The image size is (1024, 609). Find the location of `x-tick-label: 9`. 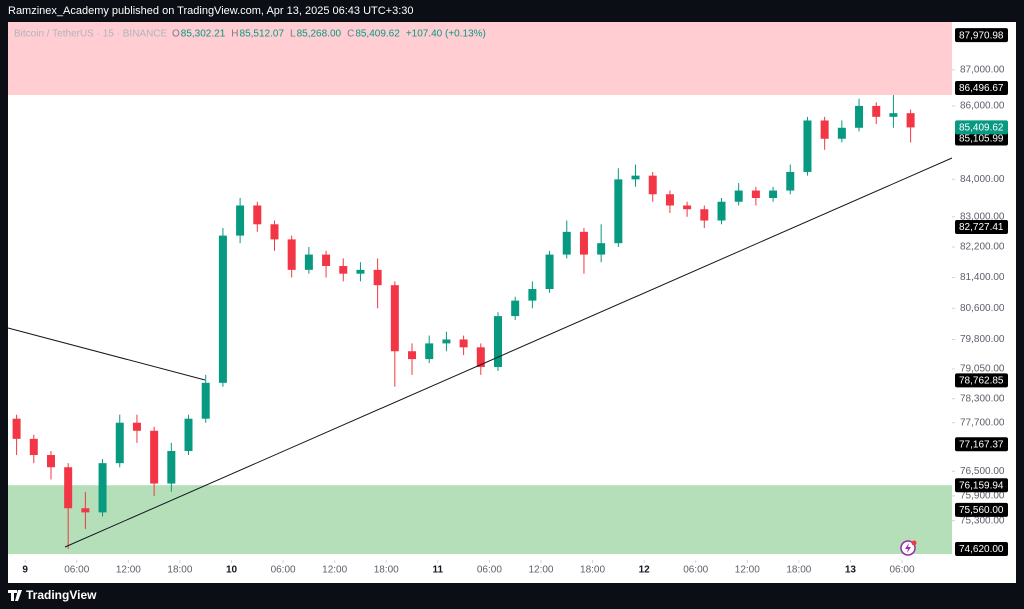

x-tick-label: 9 is located at coordinates (25, 570).